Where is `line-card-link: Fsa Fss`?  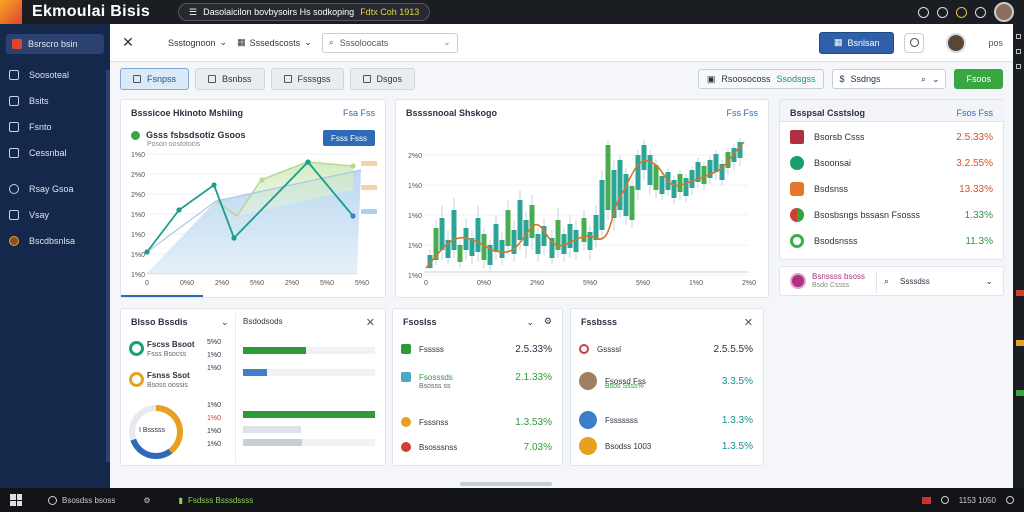 line-card-link: Fsa Fss is located at coordinates (358, 113).